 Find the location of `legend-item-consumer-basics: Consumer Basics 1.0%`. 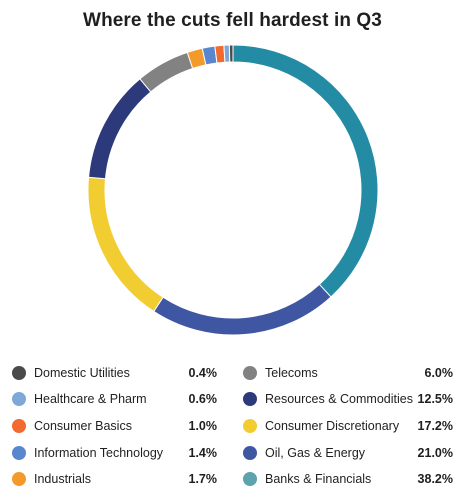

legend-item-consumer-basics: Consumer Basics 1.0% is located at coordinates (114, 426).